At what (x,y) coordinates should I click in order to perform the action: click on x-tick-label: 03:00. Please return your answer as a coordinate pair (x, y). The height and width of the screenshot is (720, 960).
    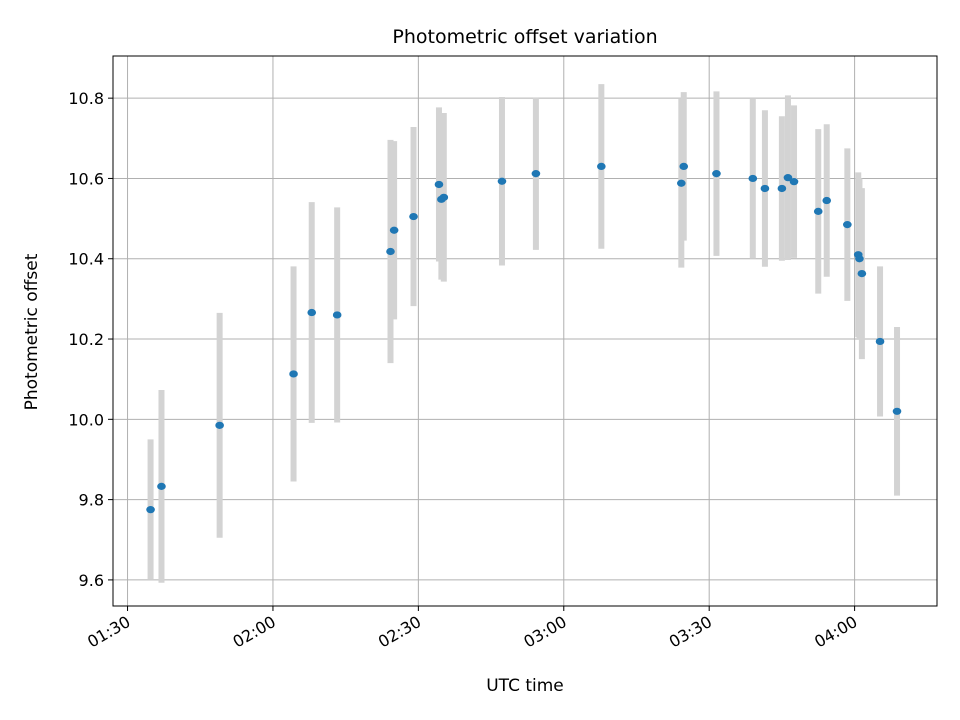
    Looking at the image, I should click on (544, 632).